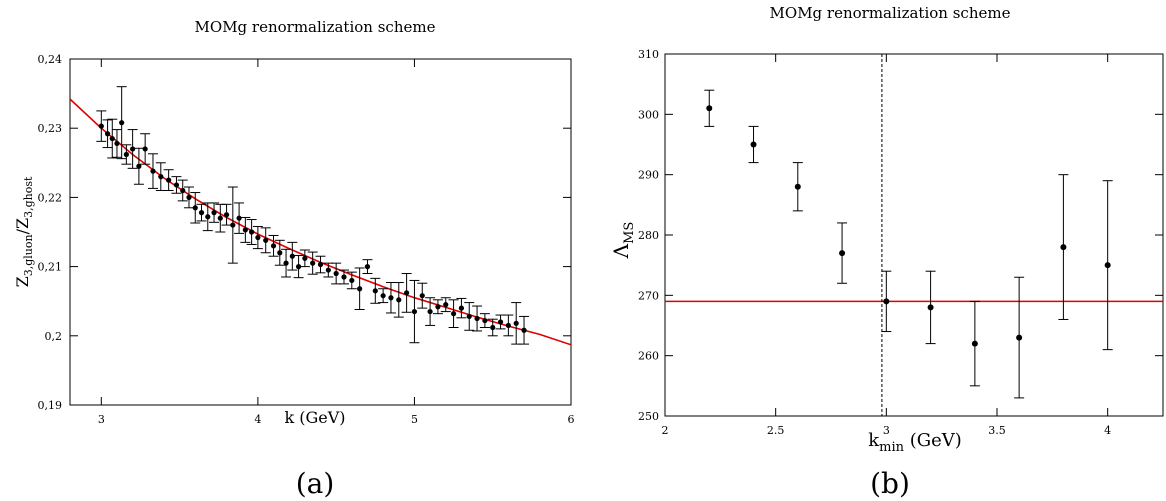 The height and width of the screenshot is (501, 1166). Describe the element at coordinates (933, 440) in the screenshot. I see `panel-b-x-label-rest: (GeV)` at that location.